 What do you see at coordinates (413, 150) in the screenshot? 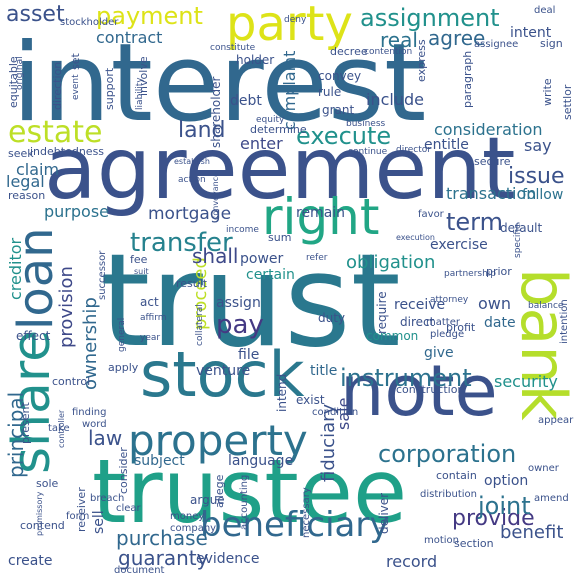
I see `word-director: director` at bounding box center [413, 150].